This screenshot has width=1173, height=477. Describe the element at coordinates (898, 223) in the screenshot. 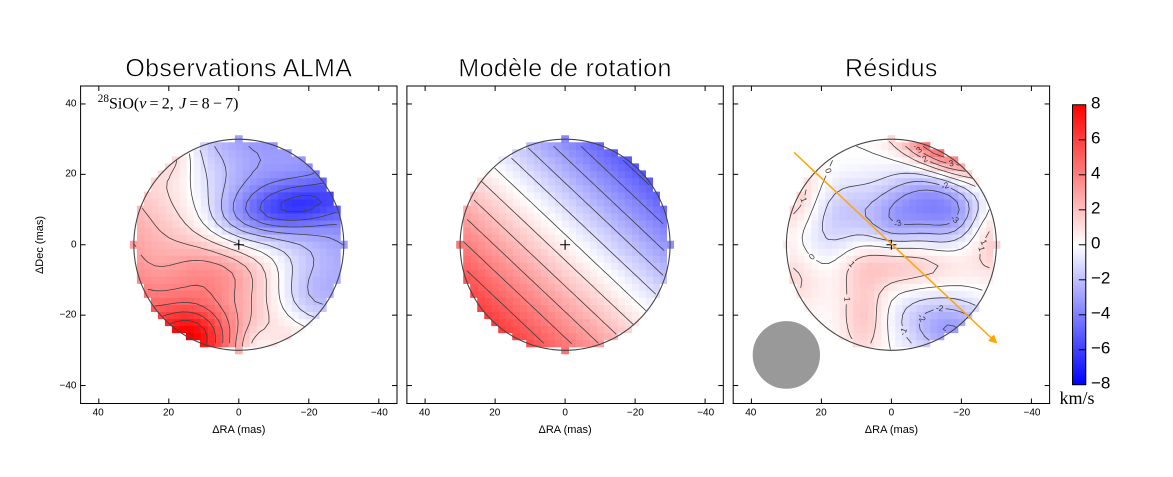

I see `svg-text: -3` at that location.